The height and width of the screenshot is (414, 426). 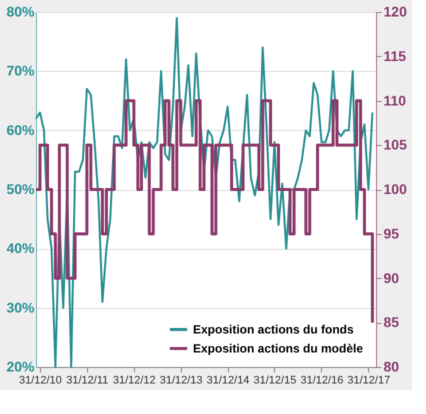 What do you see at coordinates (134, 380) in the screenshot?
I see `x-tick-label: 31/12/12` at bounding box center [134, 380].